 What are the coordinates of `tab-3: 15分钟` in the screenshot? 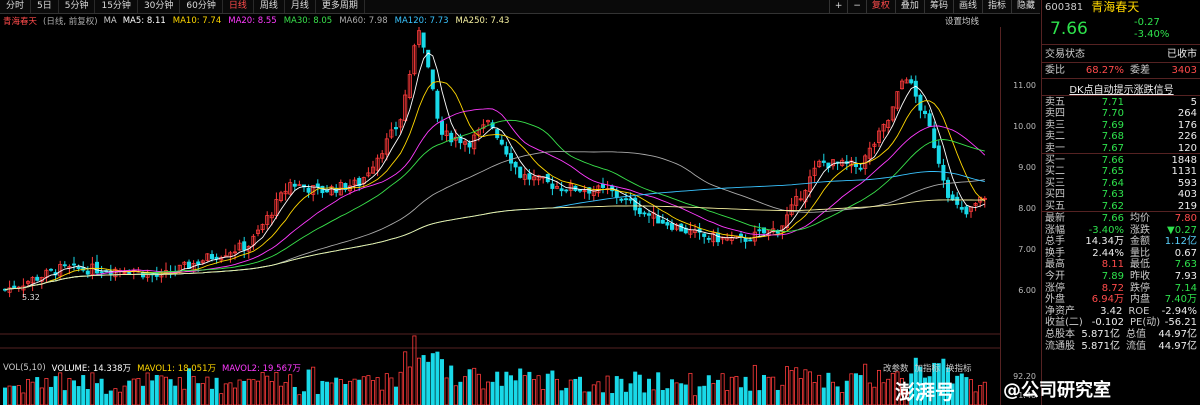 It's located at (116, 6).